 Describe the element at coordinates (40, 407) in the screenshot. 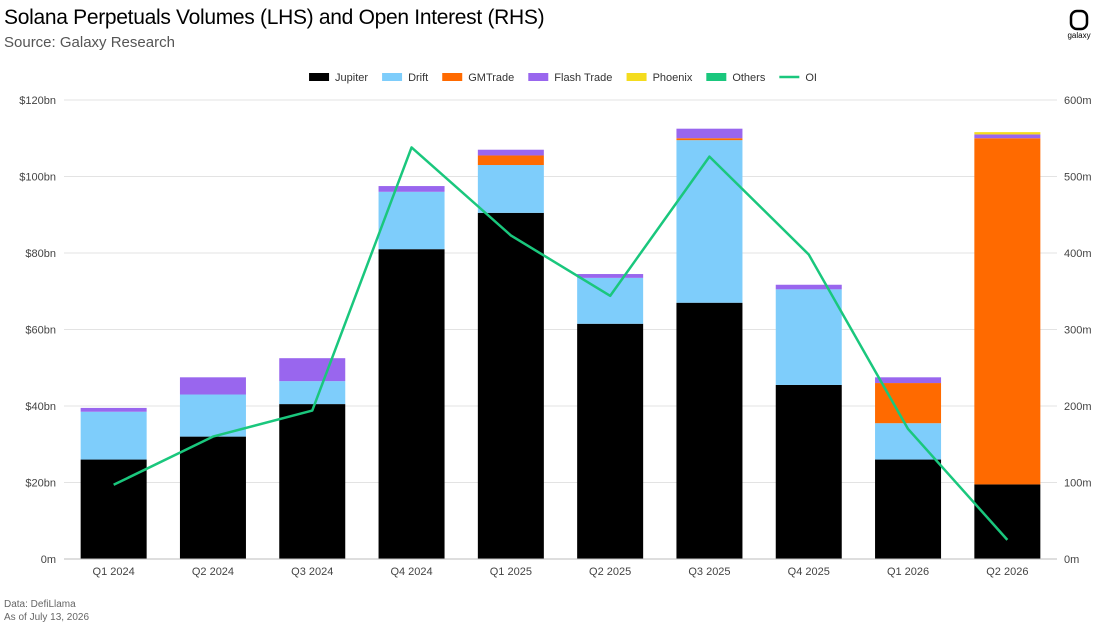

I see `left-axis-tick-label: $40bn` at that location.